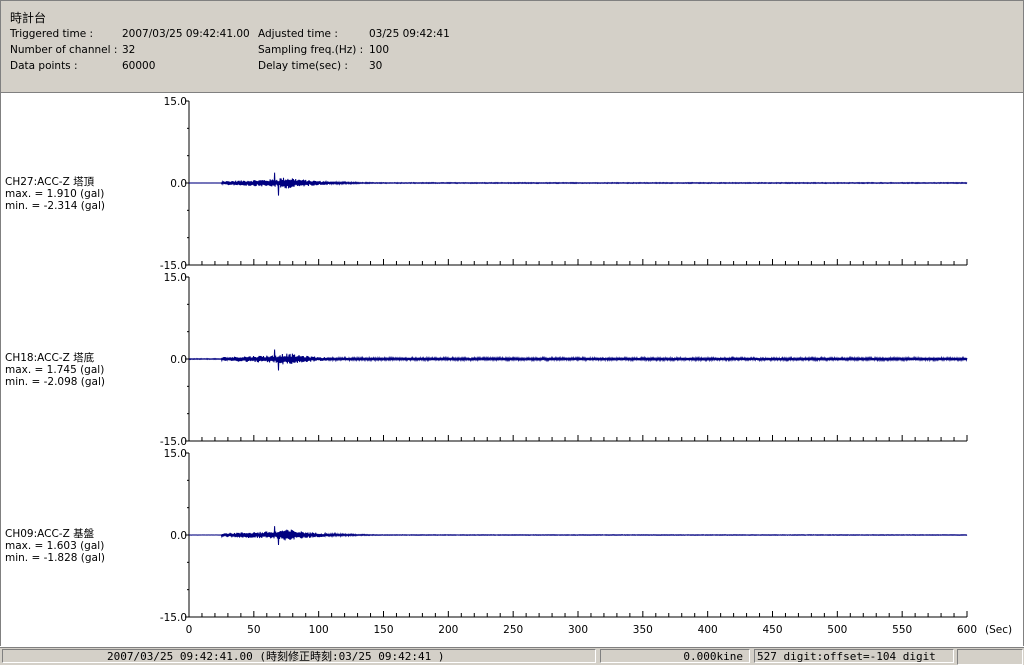  I want to click on channel-1-name: CH27:ACC-Z 塔頂, so click(50, 182).